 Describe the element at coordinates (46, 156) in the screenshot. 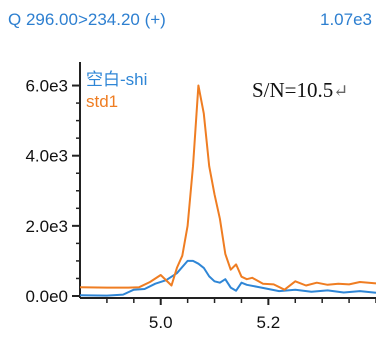

I see `y-tick-label: 4.0e3` at that location.